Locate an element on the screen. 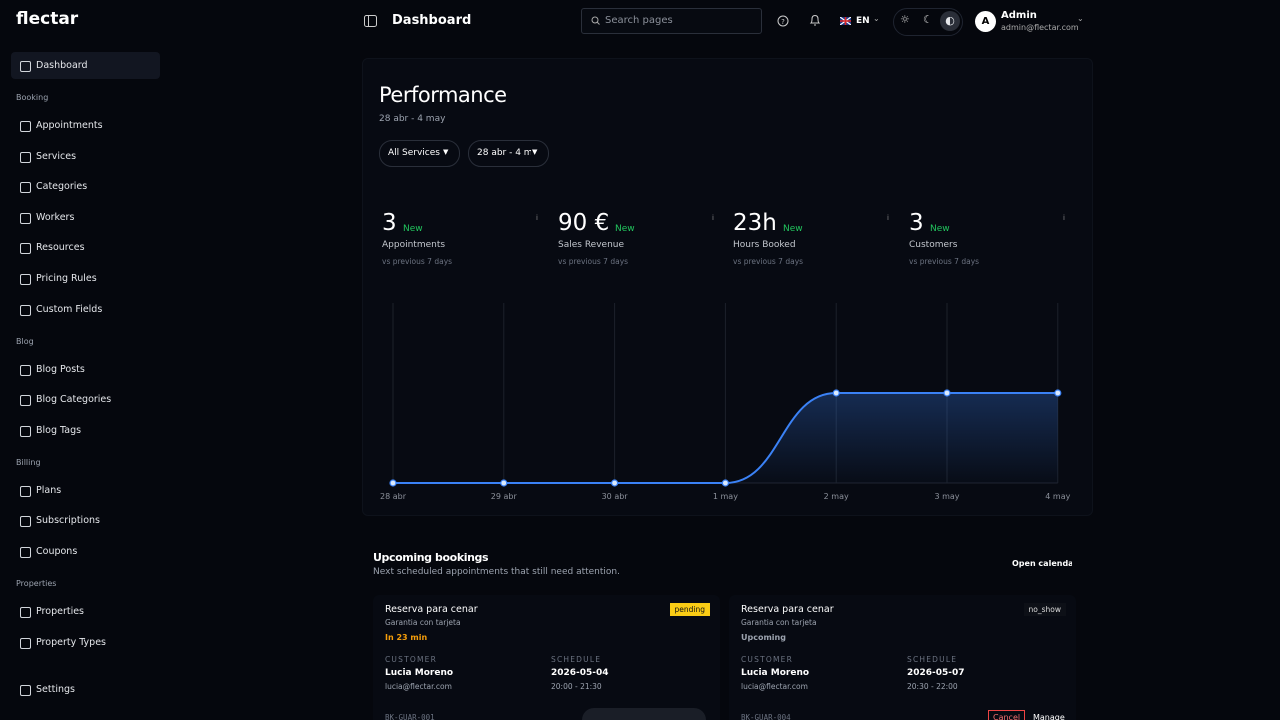 This screenshot has width=1280, height=720. light-theme: ☼ is located at coordinates (905, 19).